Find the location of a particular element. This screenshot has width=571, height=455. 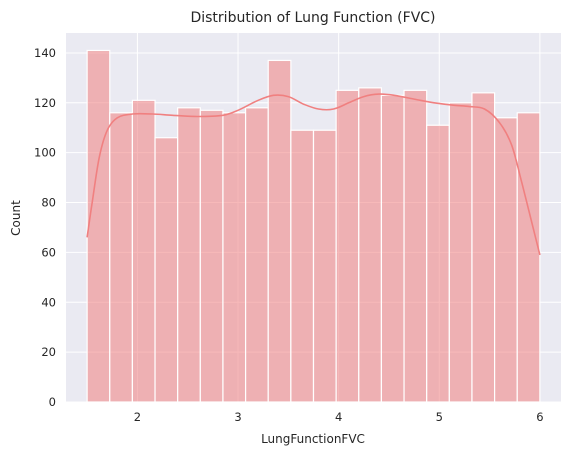

x-tick-label: 3 is located at coordinates (237, 417).